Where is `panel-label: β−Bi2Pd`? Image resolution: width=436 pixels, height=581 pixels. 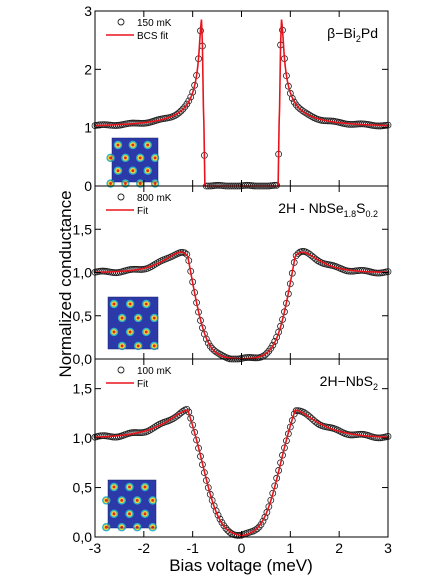
panel-label: β−Bi2Pd is located at coordinates (352, 34).